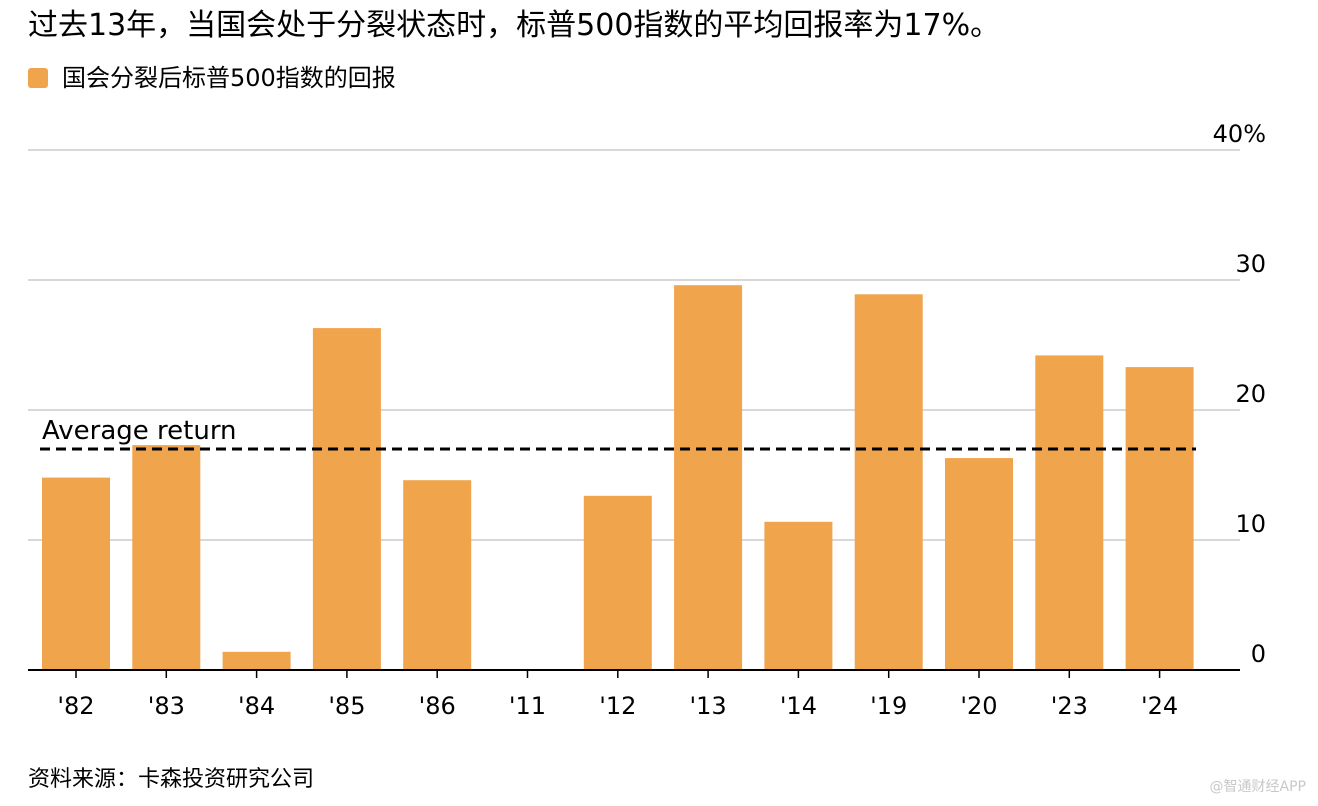 The height and width of the screenshot is (806, 1318). What do you see at coordinates (139, 431) in the screenshot?
I see `average-return-label: Average return` at bounding box center [139, 431].